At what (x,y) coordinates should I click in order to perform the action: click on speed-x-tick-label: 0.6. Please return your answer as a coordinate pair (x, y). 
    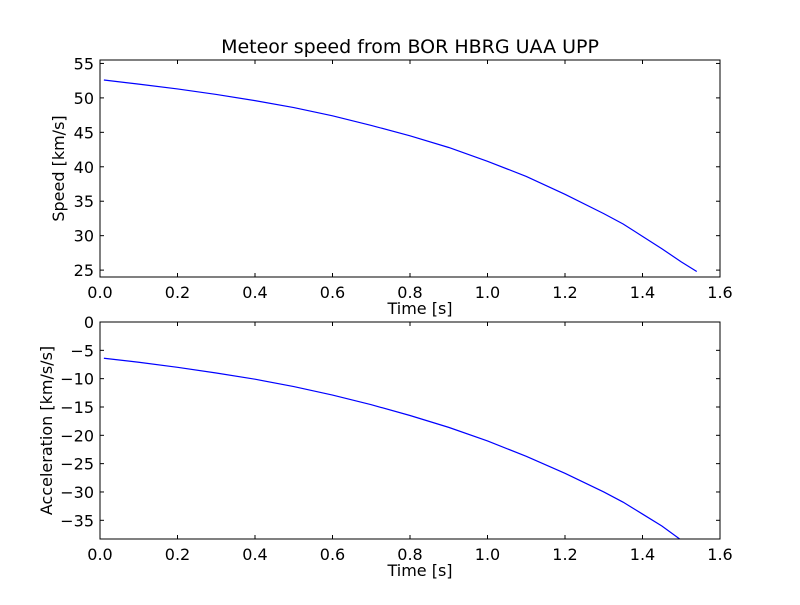
    Looking at the image, I should click on (332, 292).